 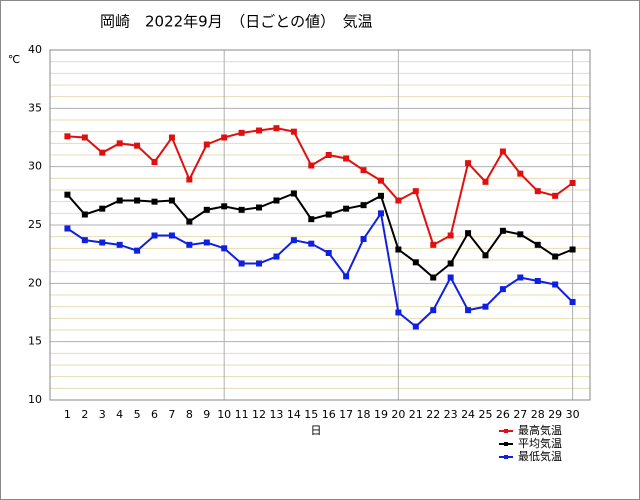 I want to click on y-axis-label: ℃, so click(x=14, y=59).